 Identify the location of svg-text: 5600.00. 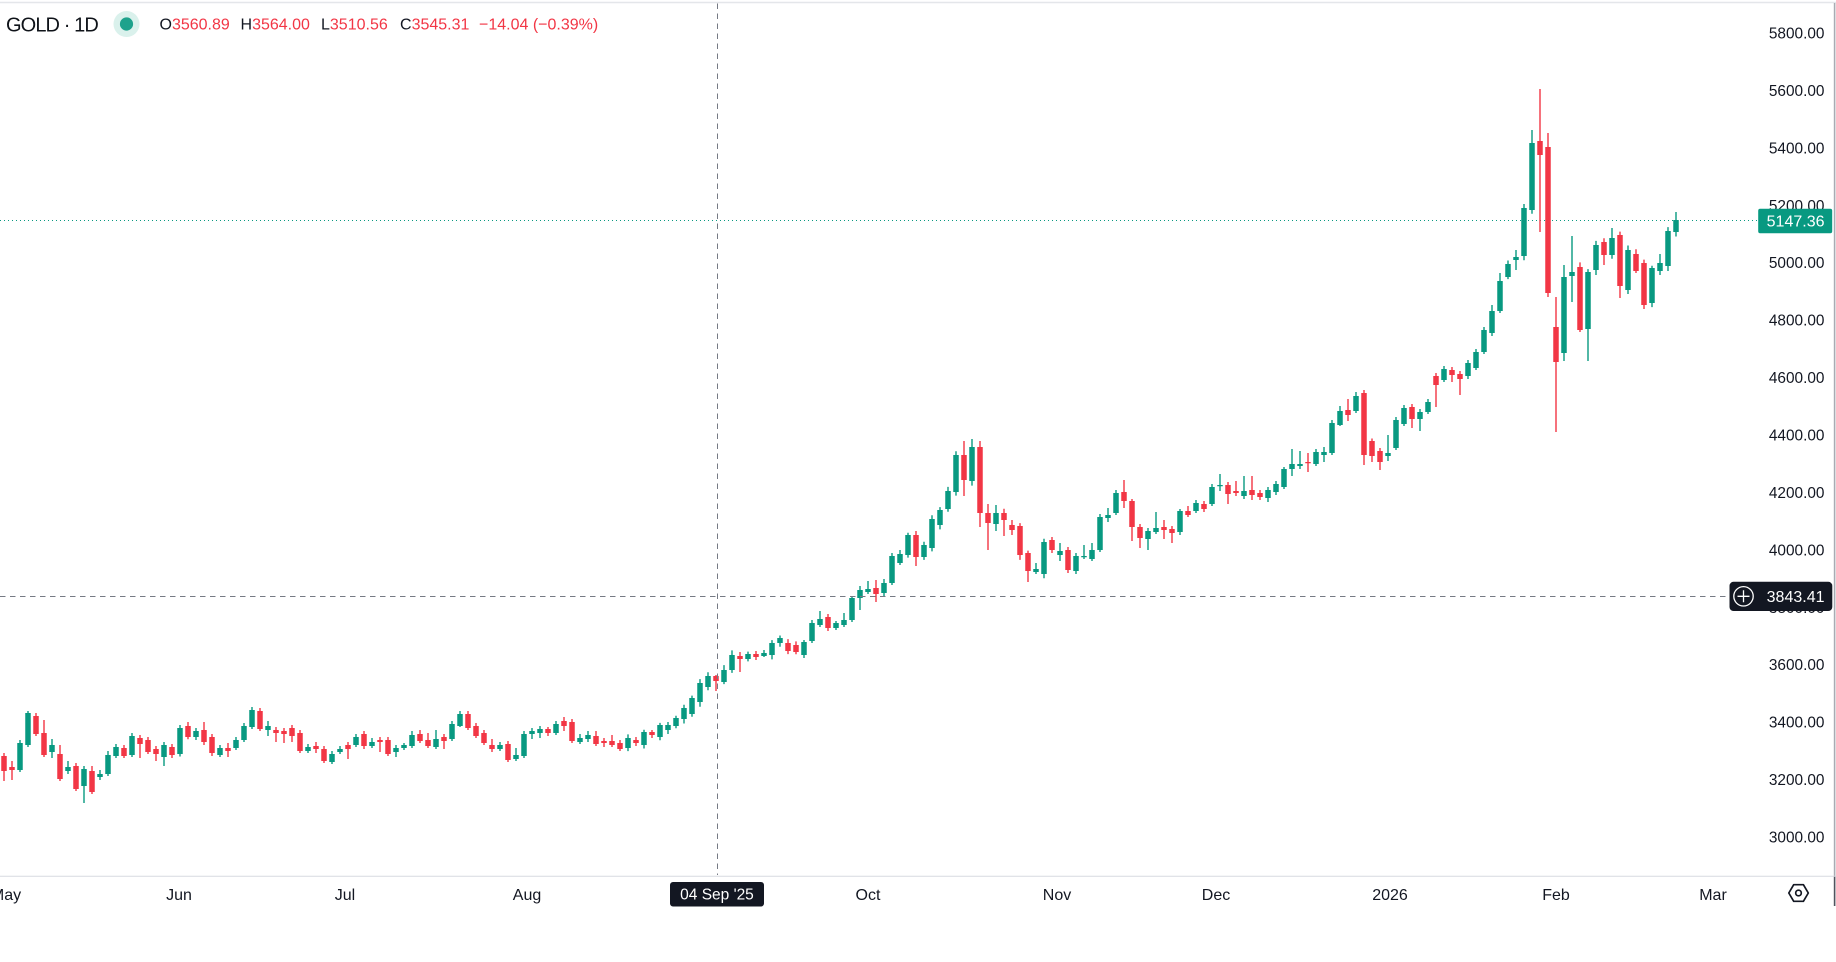
(1797, 91).